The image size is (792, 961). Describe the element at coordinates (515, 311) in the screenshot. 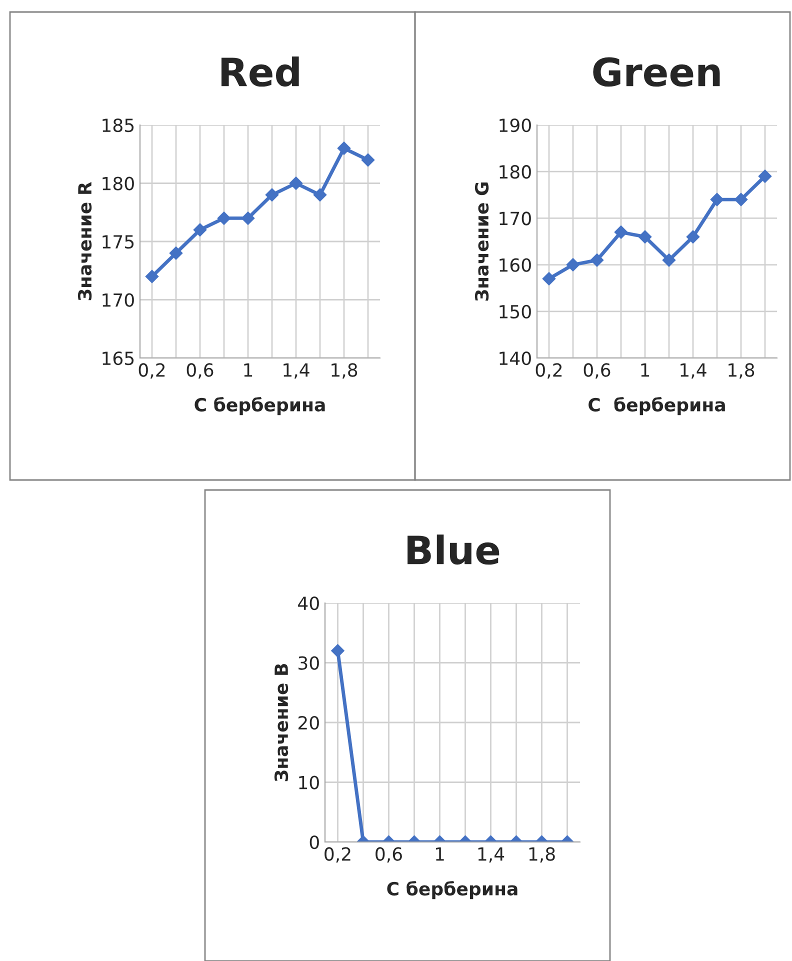

I see `y-tick-label: 150` at that location.